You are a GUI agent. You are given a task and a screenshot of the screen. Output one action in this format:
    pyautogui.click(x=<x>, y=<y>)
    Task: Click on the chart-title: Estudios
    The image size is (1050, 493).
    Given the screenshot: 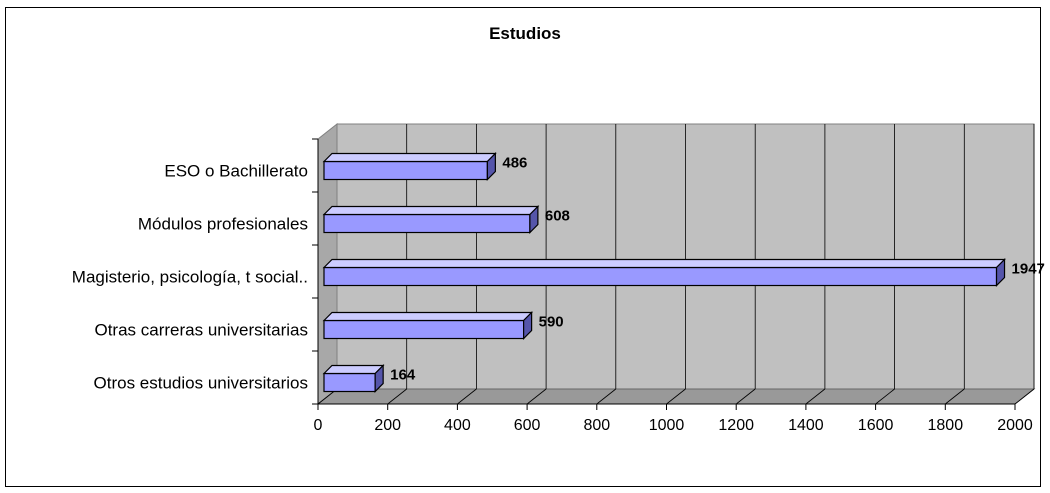 What is the action you would take?
    pyautogui.click(x=525, y=33)
    